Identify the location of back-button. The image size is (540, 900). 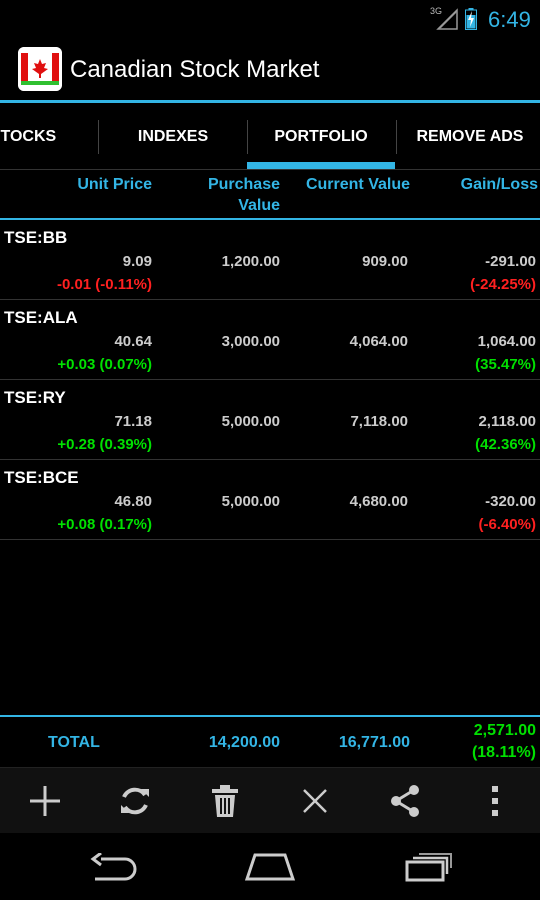
(113, 866).